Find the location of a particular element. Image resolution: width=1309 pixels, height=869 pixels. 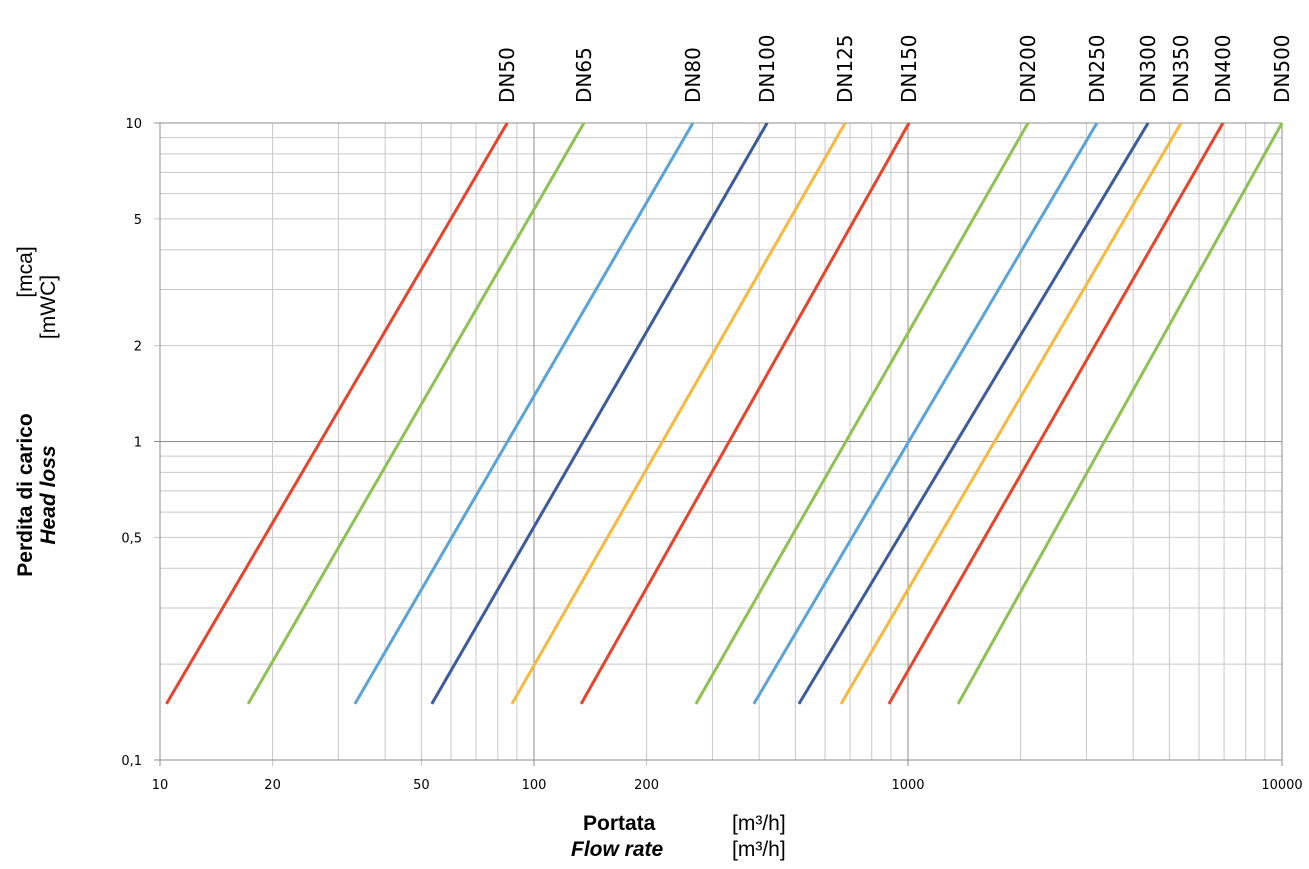

y-unit-it: [mca] is located at coordinates (25, 271).